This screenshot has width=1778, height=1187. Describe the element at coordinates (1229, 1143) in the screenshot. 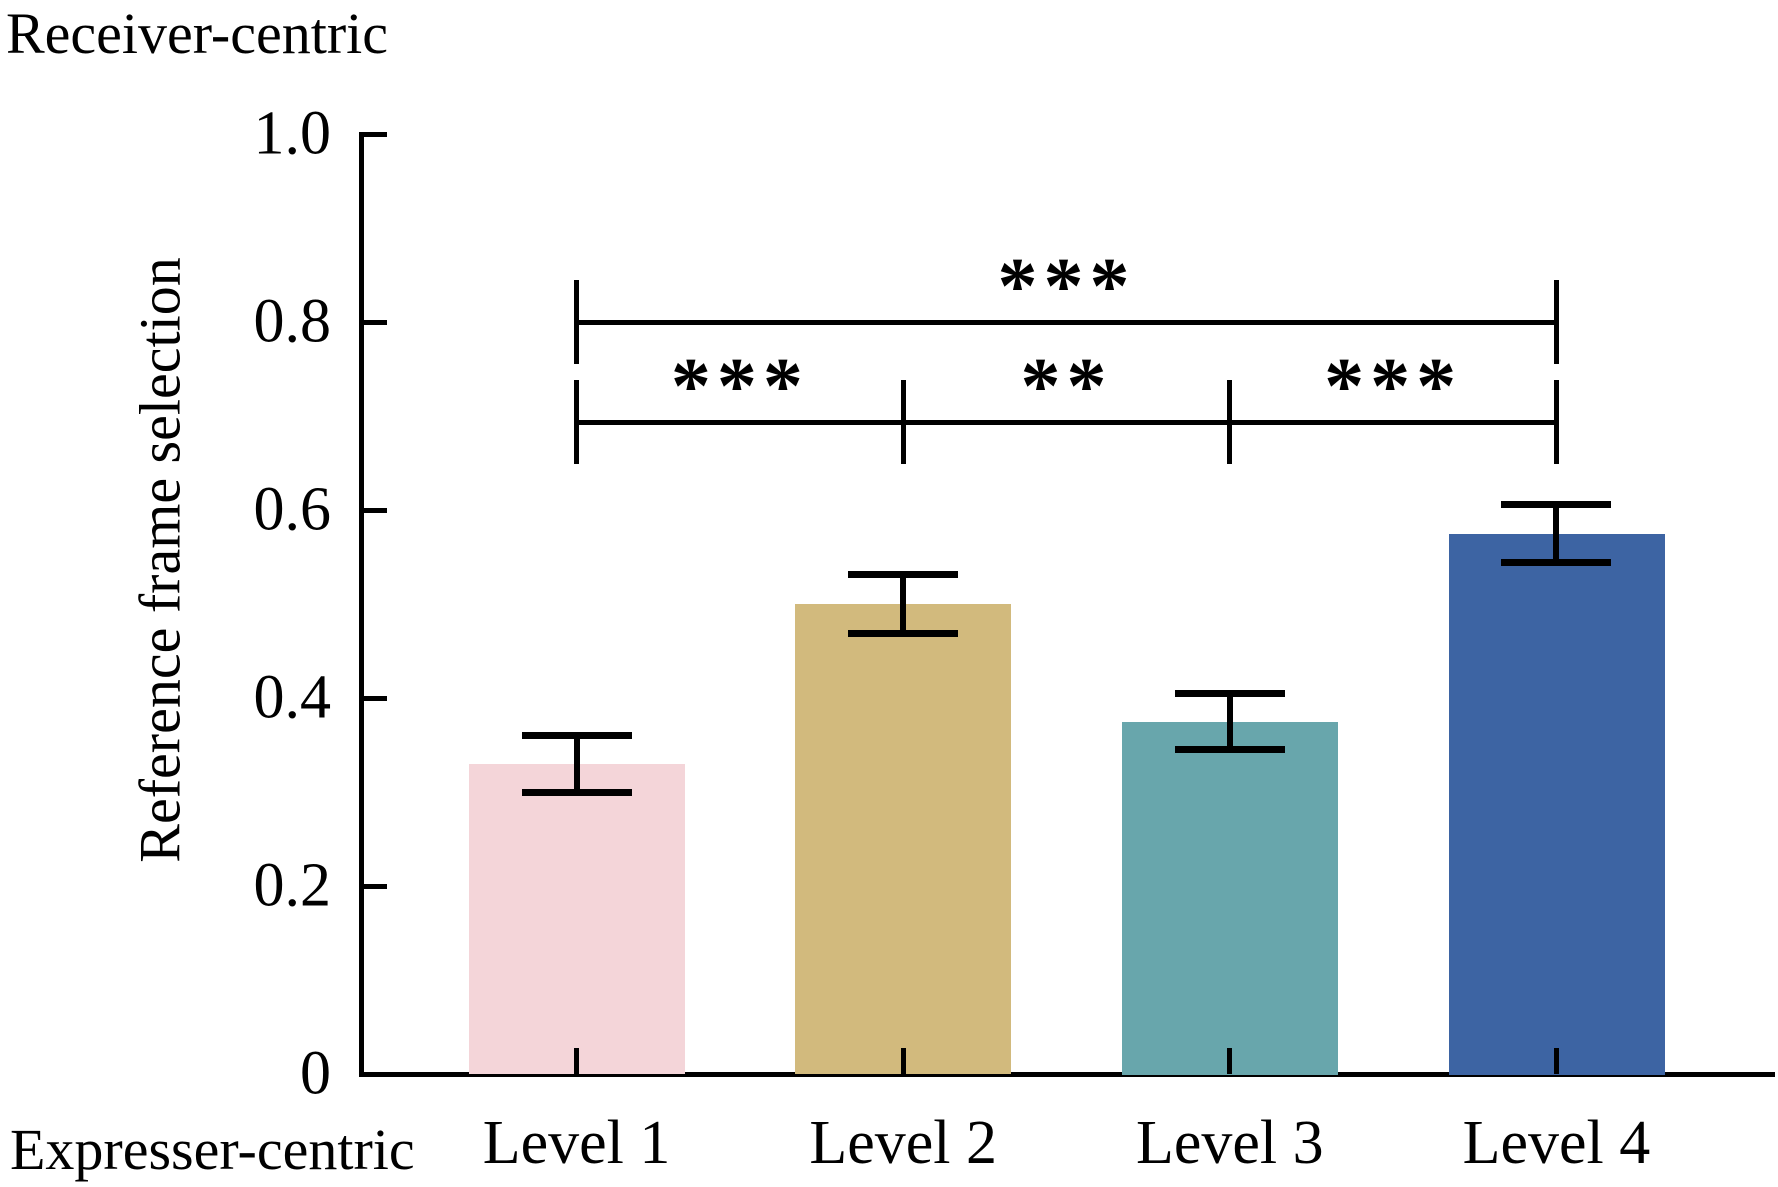

I see `x-tick-label-level-3: Level 3` at that location.